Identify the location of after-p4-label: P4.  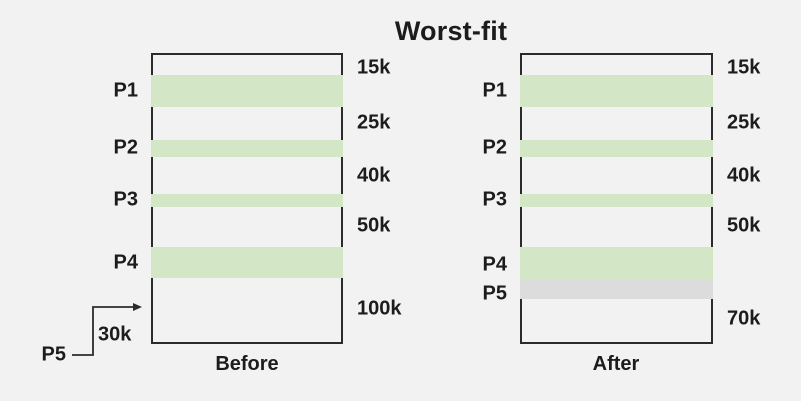
(494, 264).